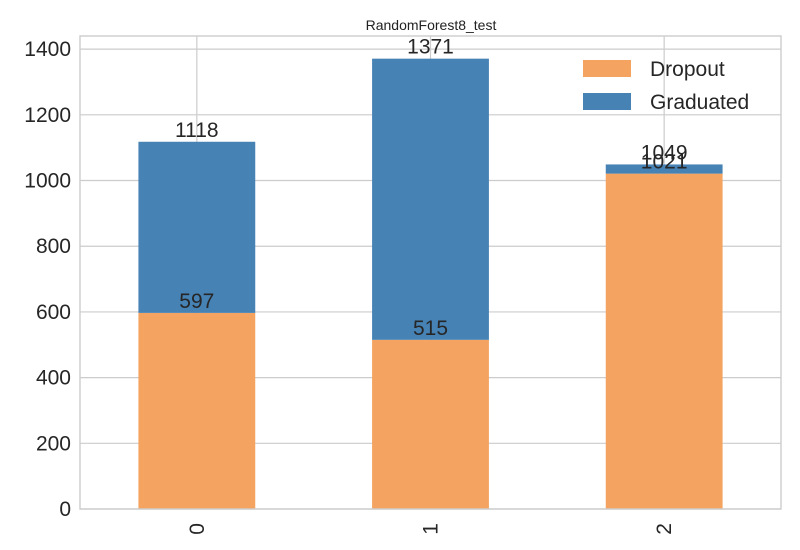 This screenshot has height=550, width=800. I want to click on legend-swatch-dropout, so click(607, 68).